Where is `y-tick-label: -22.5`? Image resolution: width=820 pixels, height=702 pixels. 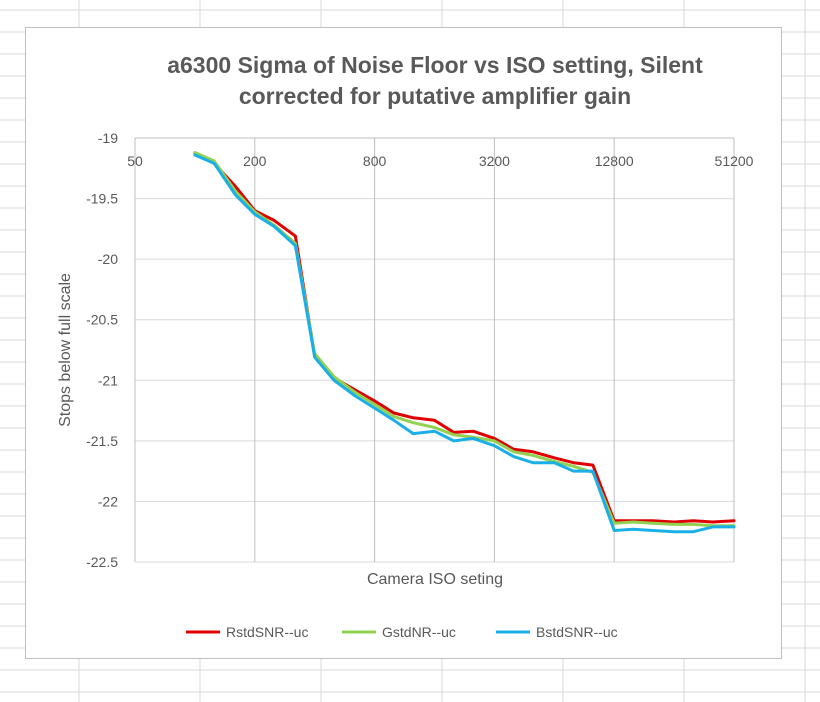 y-tick-label: -22.5 is located at coordinates (102, 562).